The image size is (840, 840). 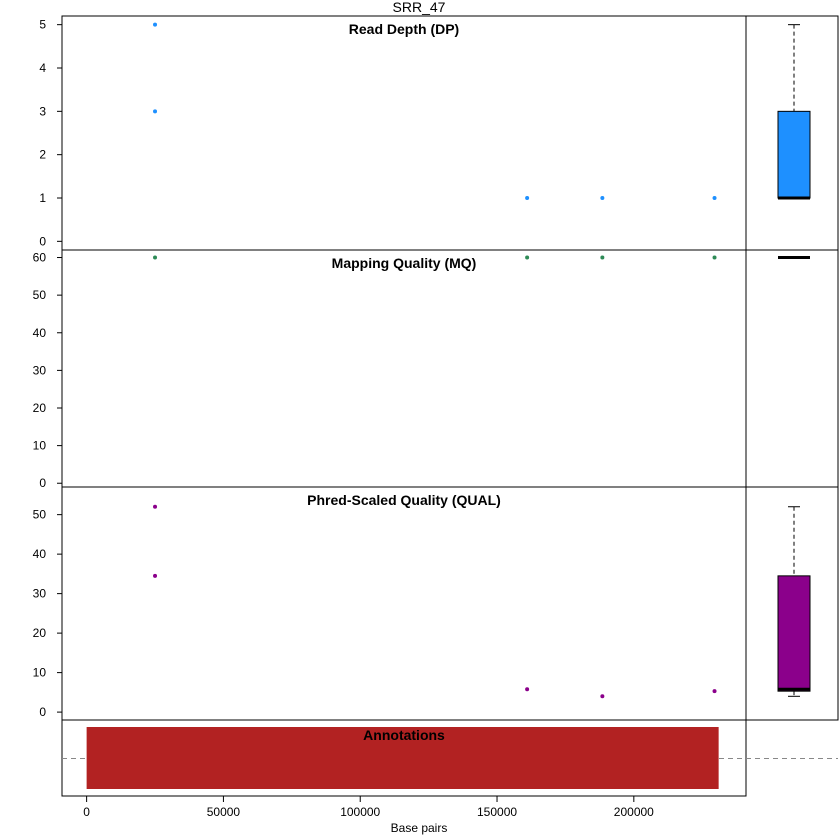 I want to click on annotation-feature, so click(x=402, y=758).